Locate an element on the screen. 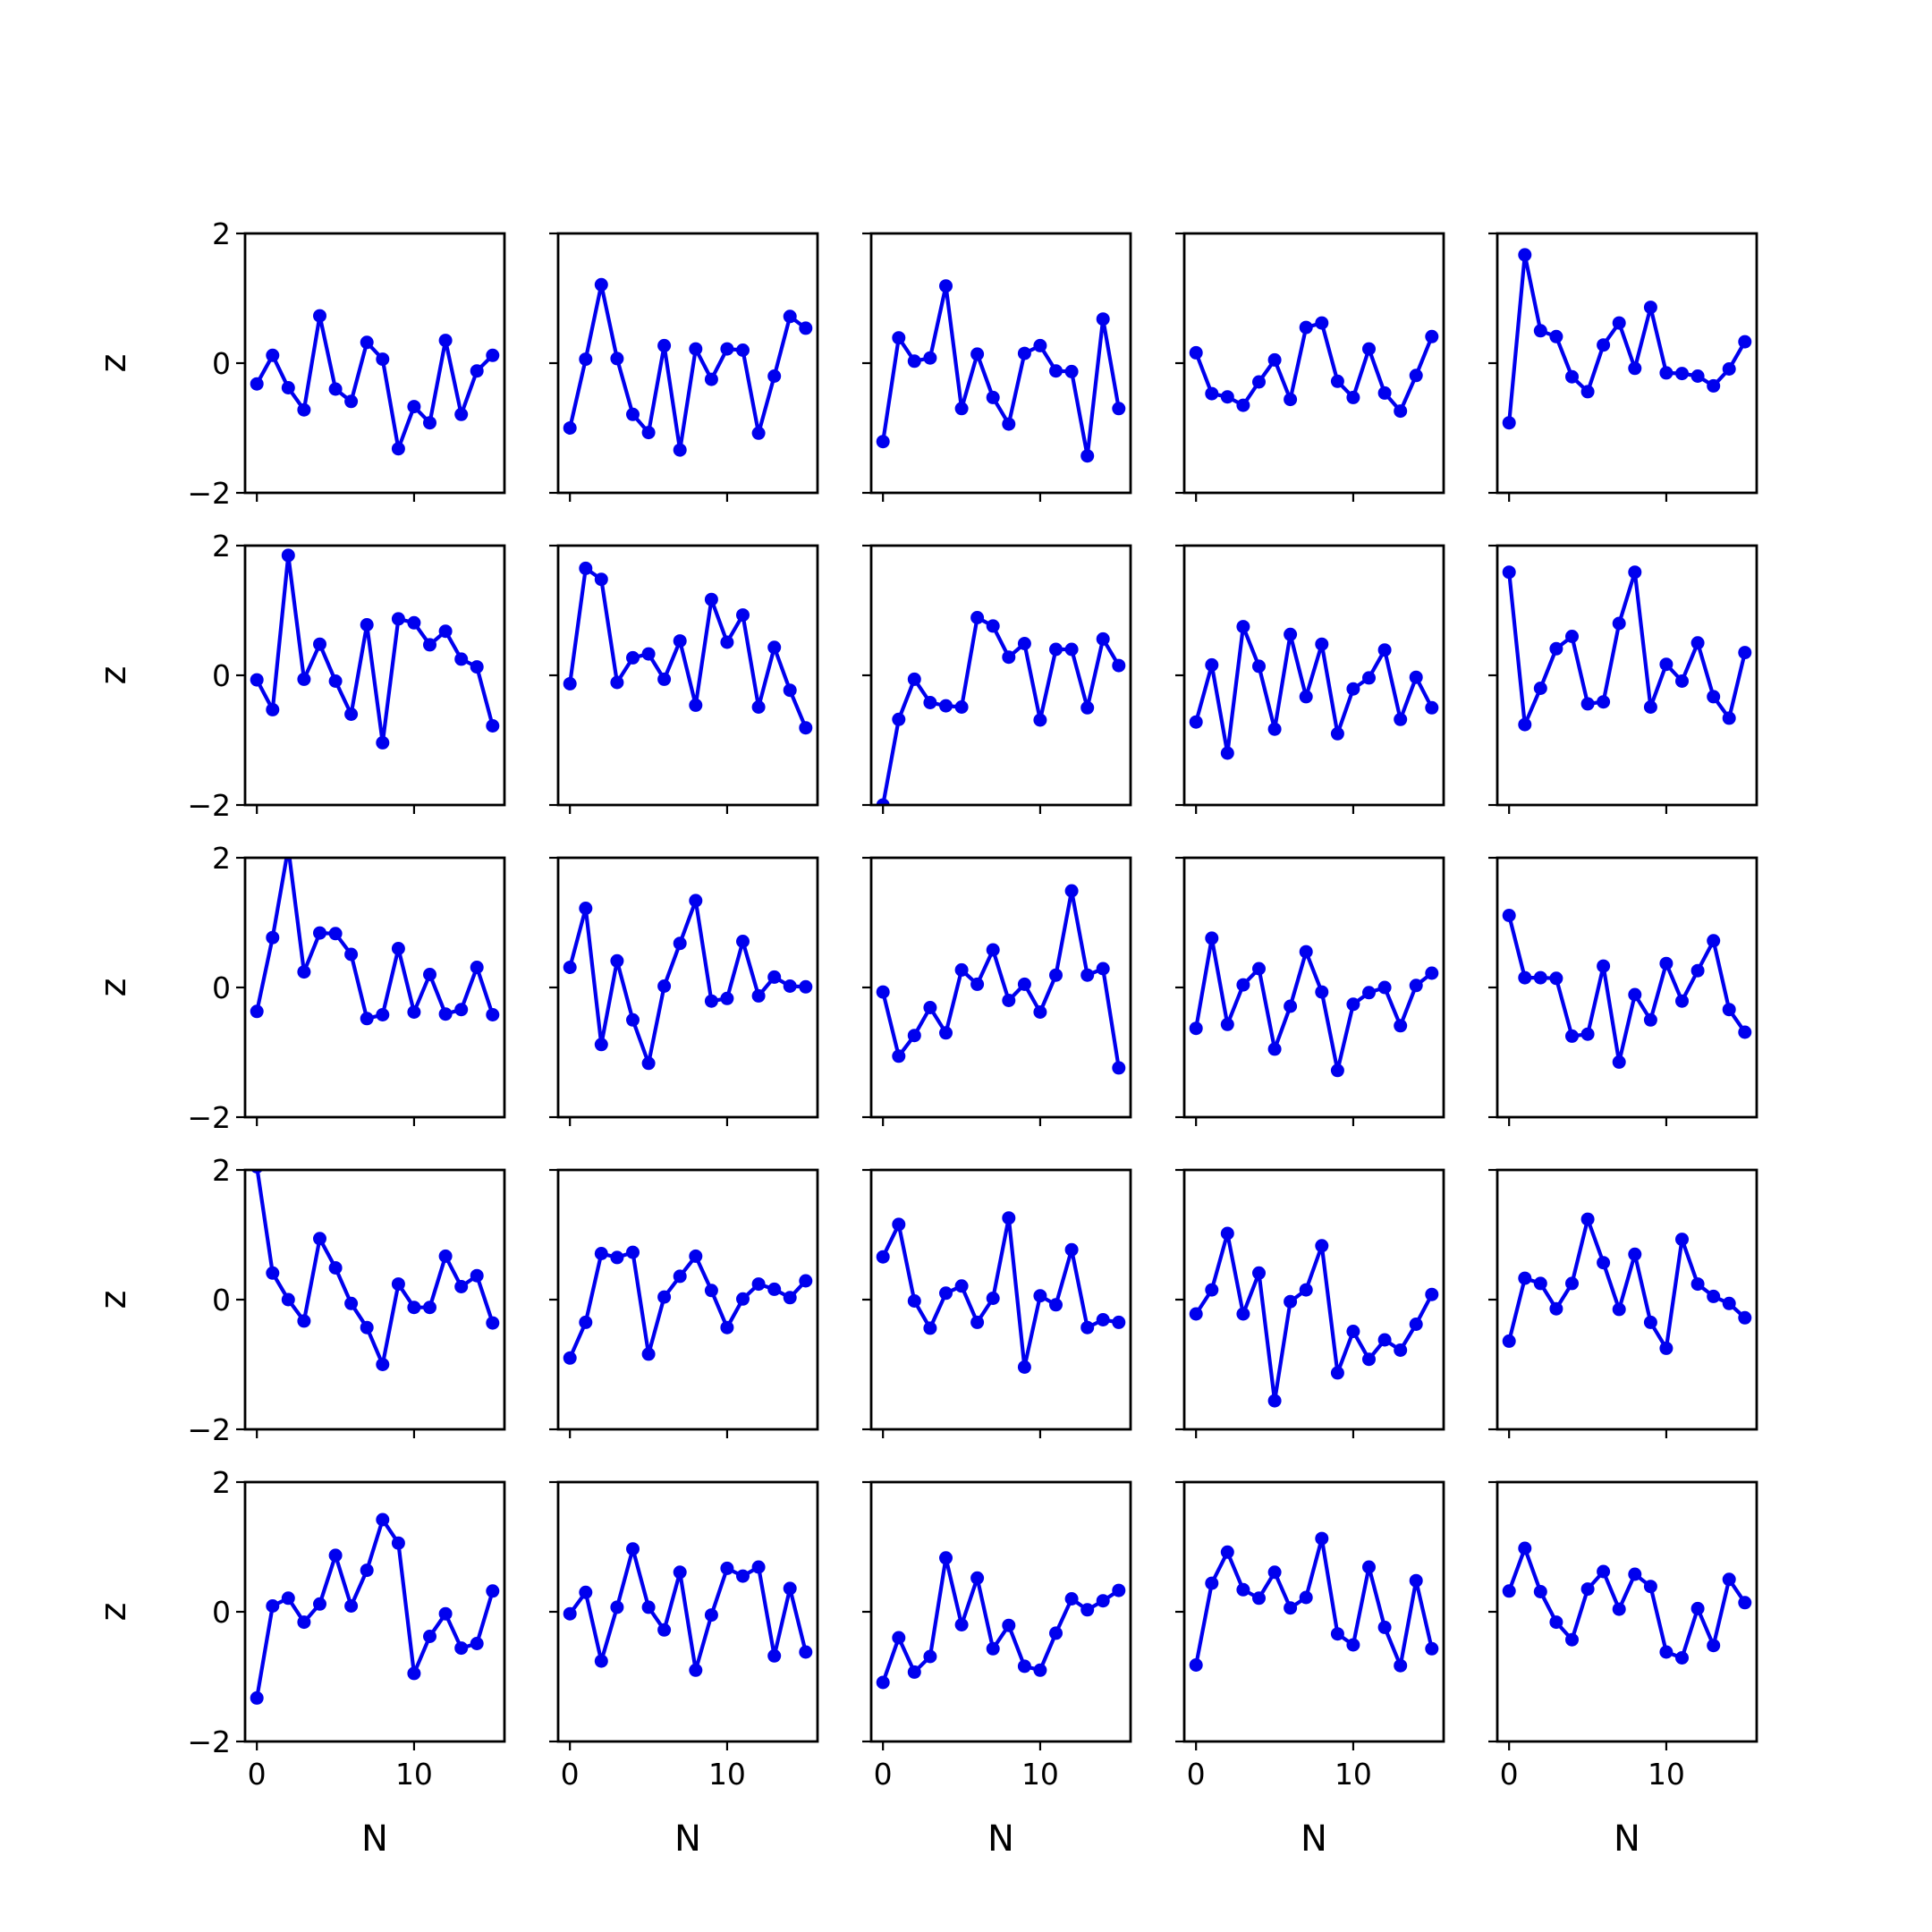 The image size is (1932, 1932). x-tick-label: 0 is located at coordinates (570, 1774).